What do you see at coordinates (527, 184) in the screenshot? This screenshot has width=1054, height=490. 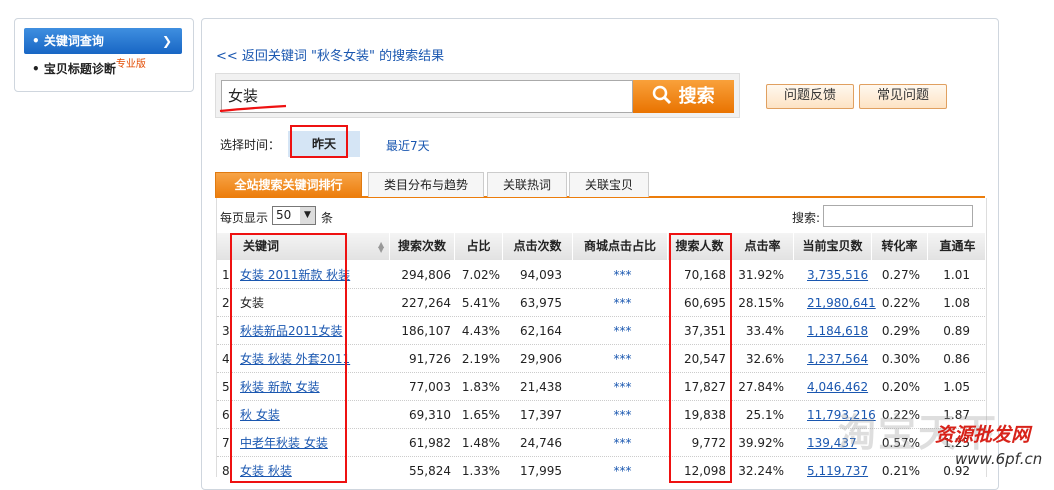 I see `tab: 关联热词` at bounding box center [527, 184].